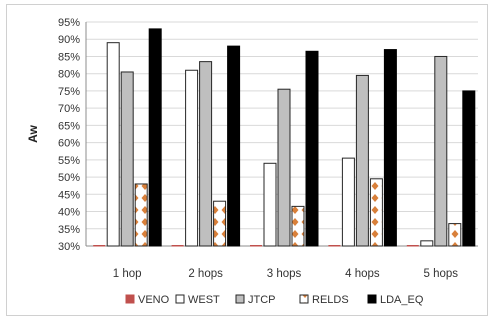 This screenshot has height=322, width=496. I want to click on legend-swatch-lda-eq, so click(372, 299).